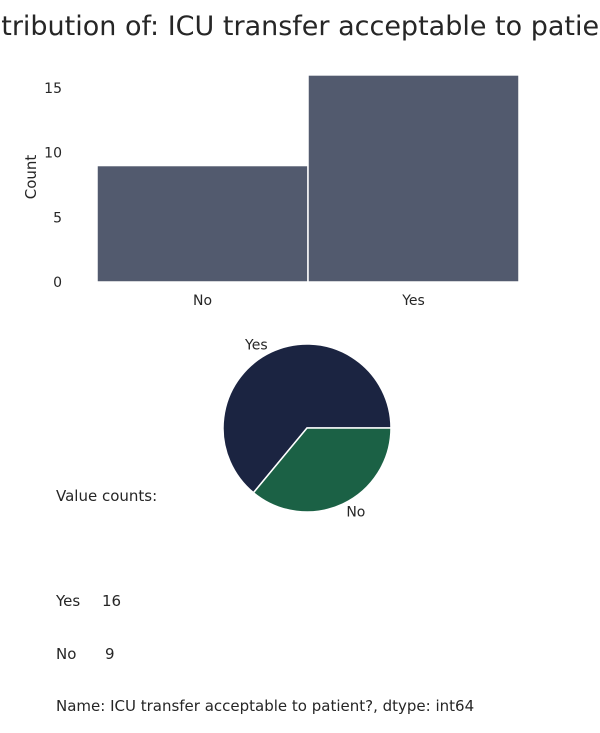  I want to click on value-counts-row-yes: Yes 16, so click(265, 601).